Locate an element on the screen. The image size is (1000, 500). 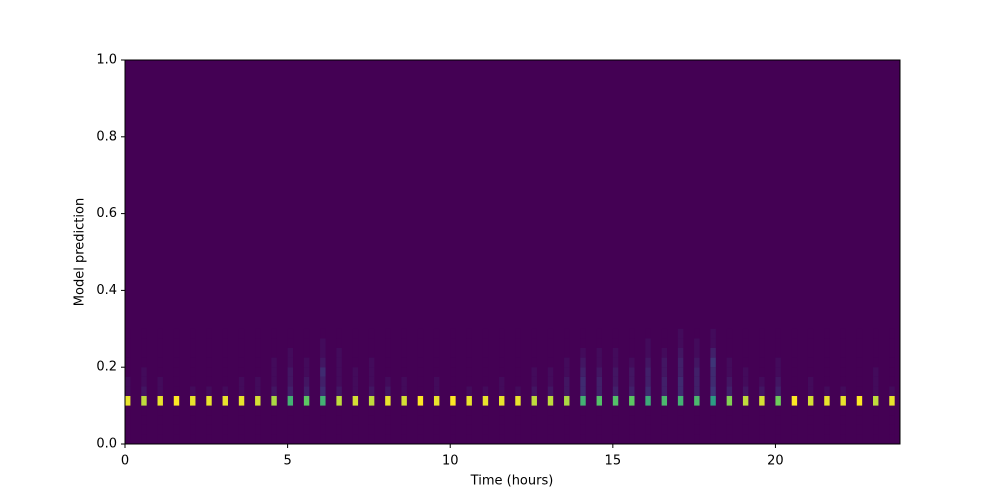
x-tick-label: 20 is located at coordinates (775, 461).